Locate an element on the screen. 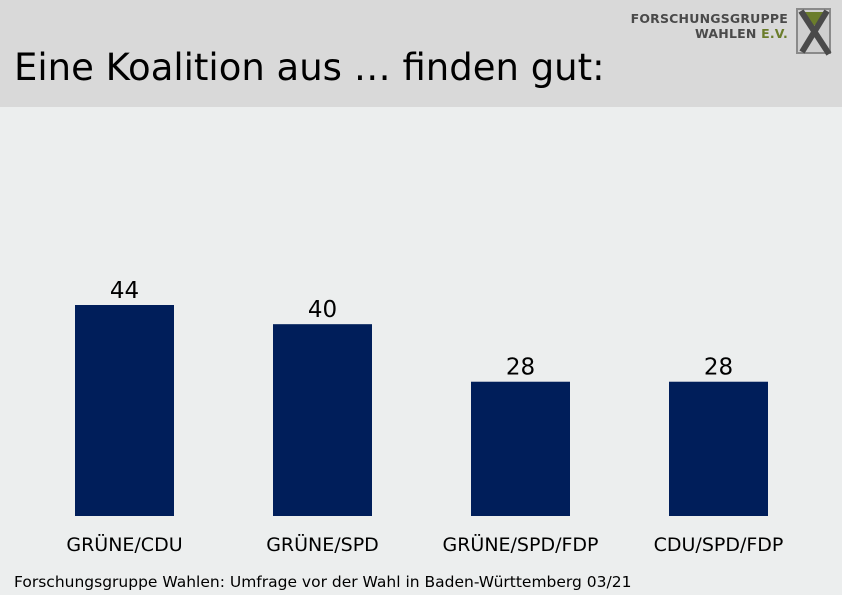 The image size is (842, 595). category-label-3: CDU/SPD/FDP is located at coordinates (719, 545).